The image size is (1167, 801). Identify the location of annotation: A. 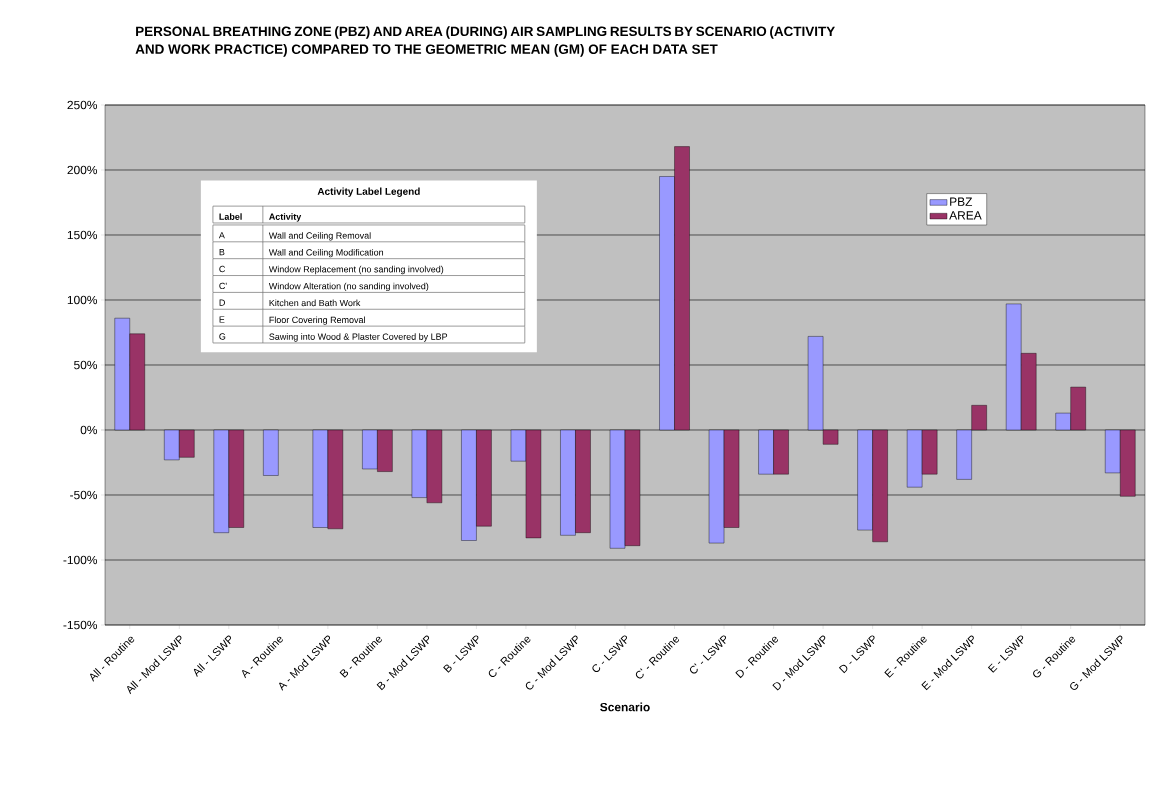
(221, 235).